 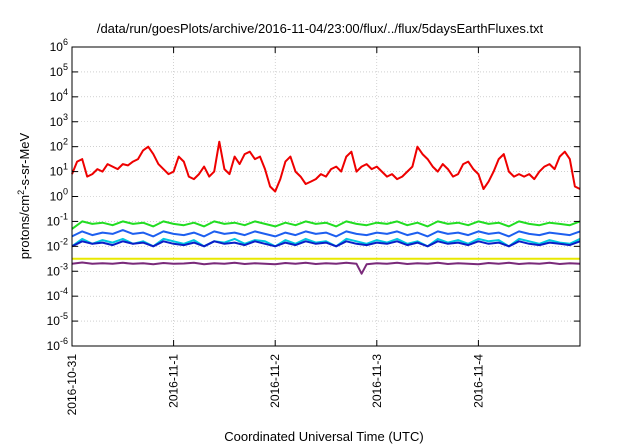 I want to click on y-tick-label-exp: 5, so click(x=65, y=67).